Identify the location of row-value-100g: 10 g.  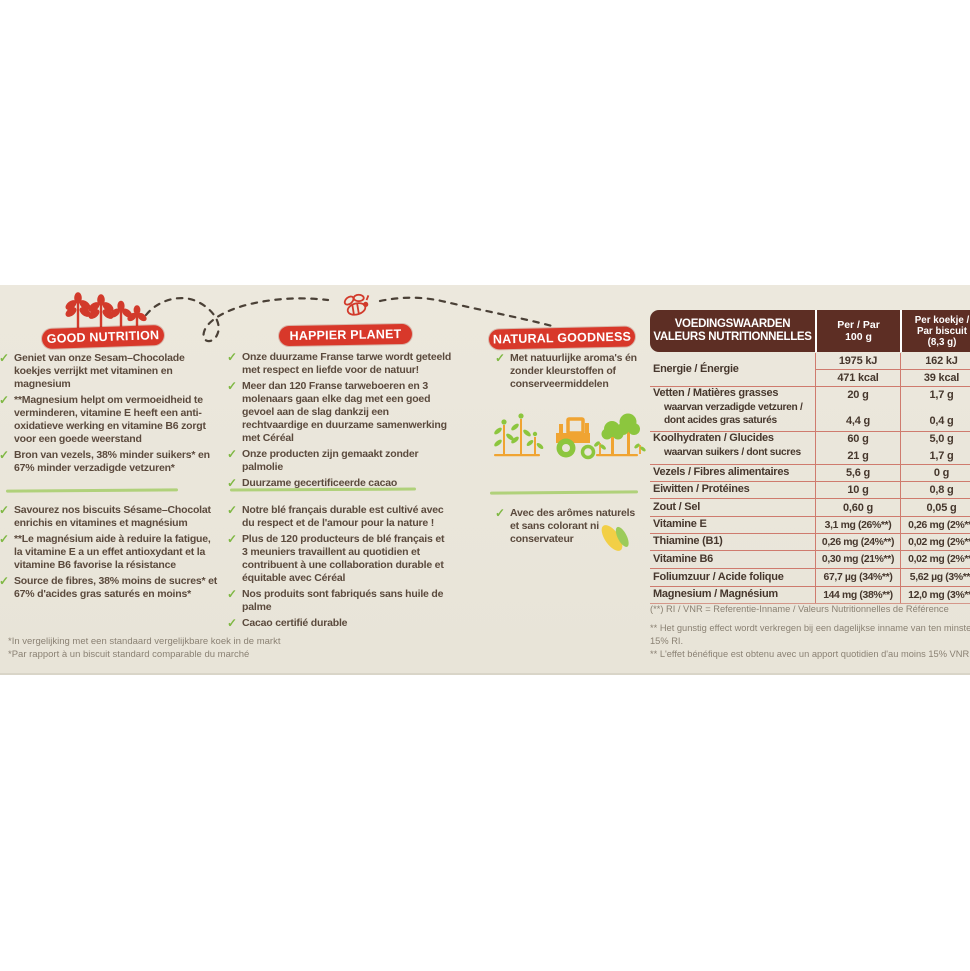
(857, 490).